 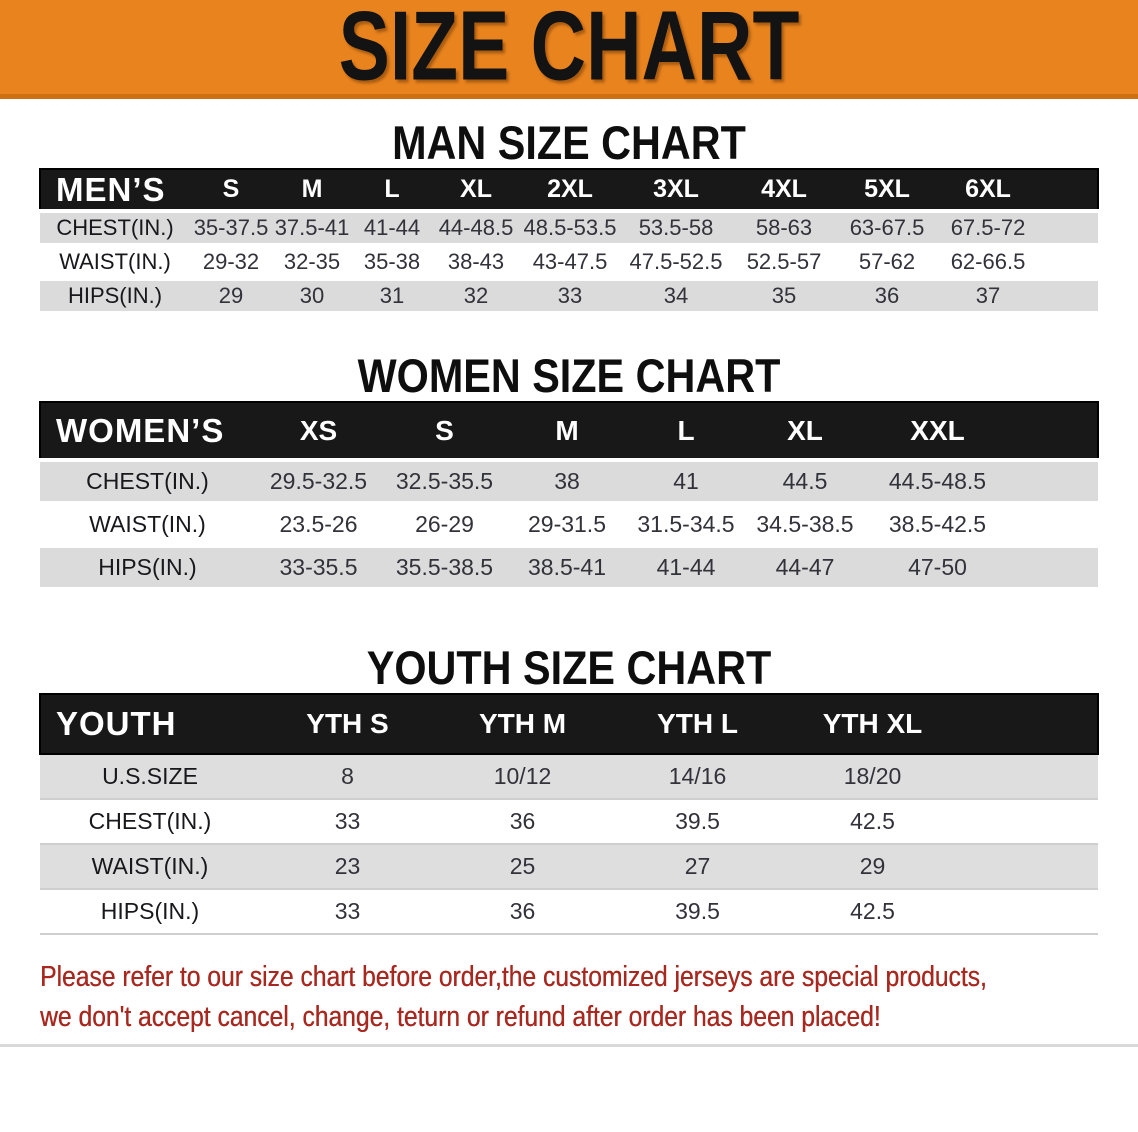 What do you see at coordinates (444, 524) in the screenshot?
I see `size-value-cell: 26-29` at bounding box center [444, 524].